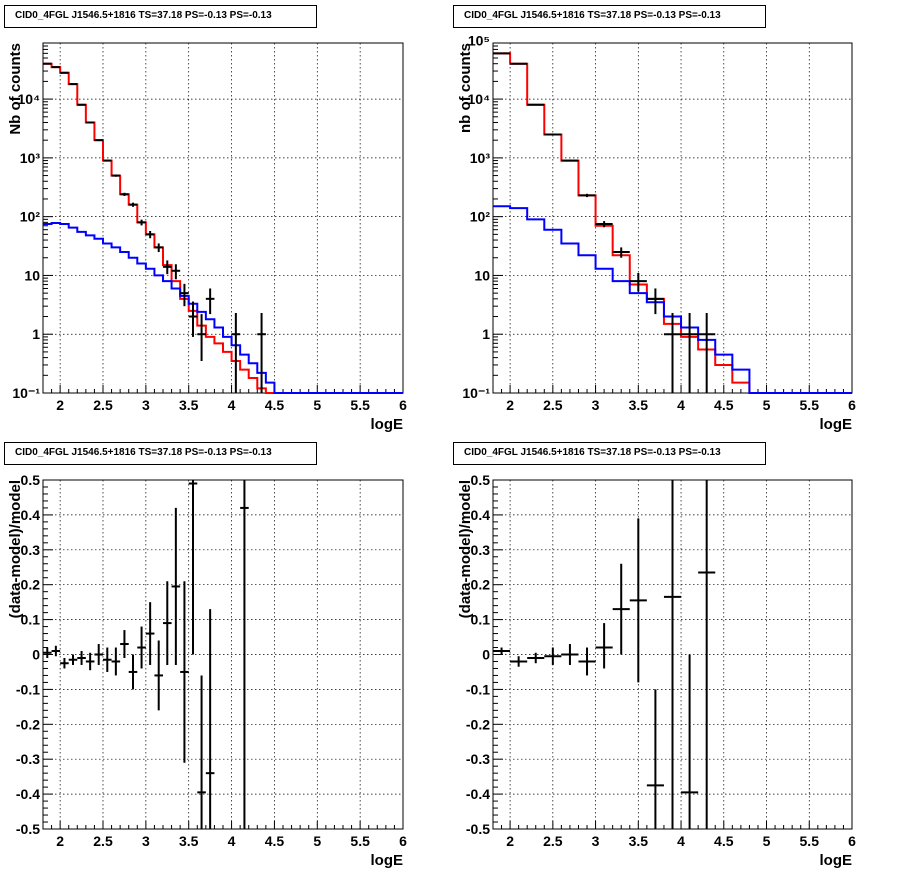  Describe the element at coordinates (486, 655) in the screenshot. I see `y-tick-label: 0` at that location.